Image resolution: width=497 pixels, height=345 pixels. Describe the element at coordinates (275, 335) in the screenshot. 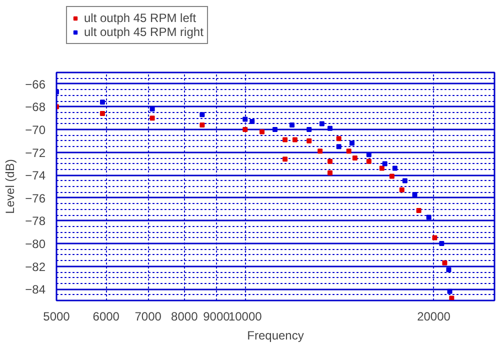

I see `x-axis-title: Frequency` at that location.